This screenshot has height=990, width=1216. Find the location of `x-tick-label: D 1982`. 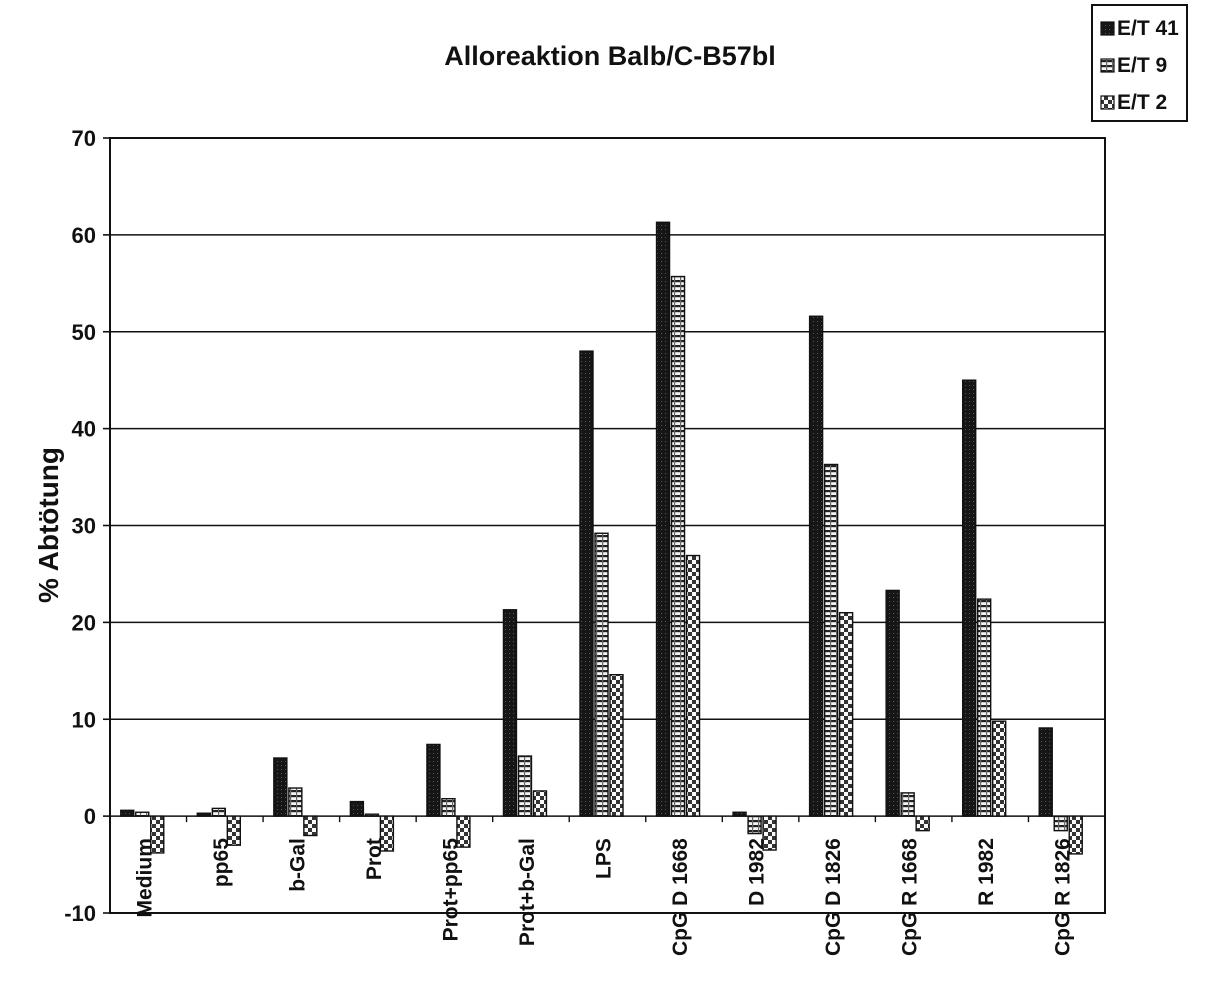

x-tick-label: D 1982 is located at coordinates (757, 872).